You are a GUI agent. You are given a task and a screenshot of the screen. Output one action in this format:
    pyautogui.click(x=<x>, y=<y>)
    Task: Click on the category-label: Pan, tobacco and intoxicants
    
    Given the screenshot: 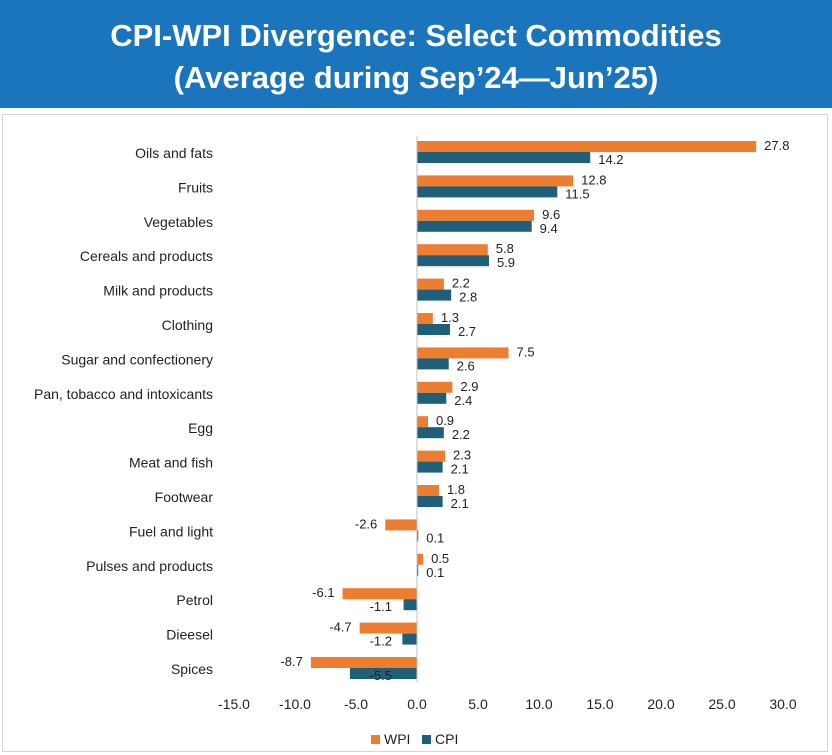 What is the action you would take?
    pyautogui.click(x=123, y=394)
    